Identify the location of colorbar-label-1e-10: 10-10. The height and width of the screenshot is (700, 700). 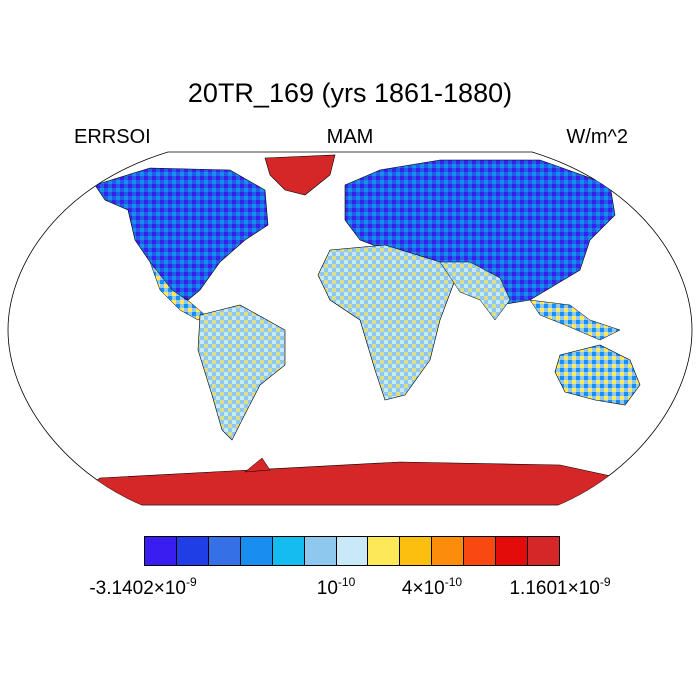
(336, 587).